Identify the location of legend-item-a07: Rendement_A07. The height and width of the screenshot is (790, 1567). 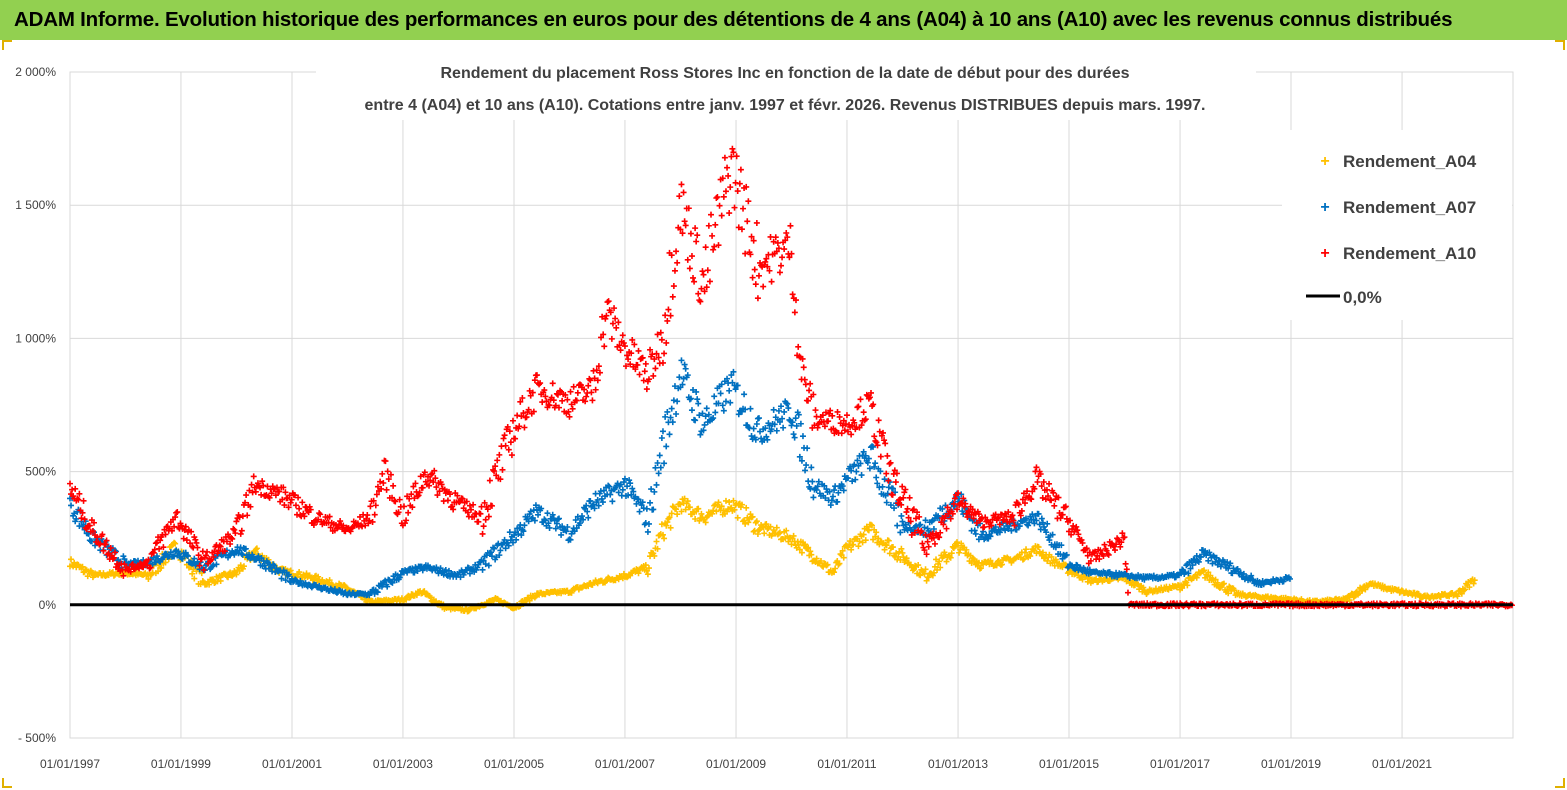
(1409, 207).